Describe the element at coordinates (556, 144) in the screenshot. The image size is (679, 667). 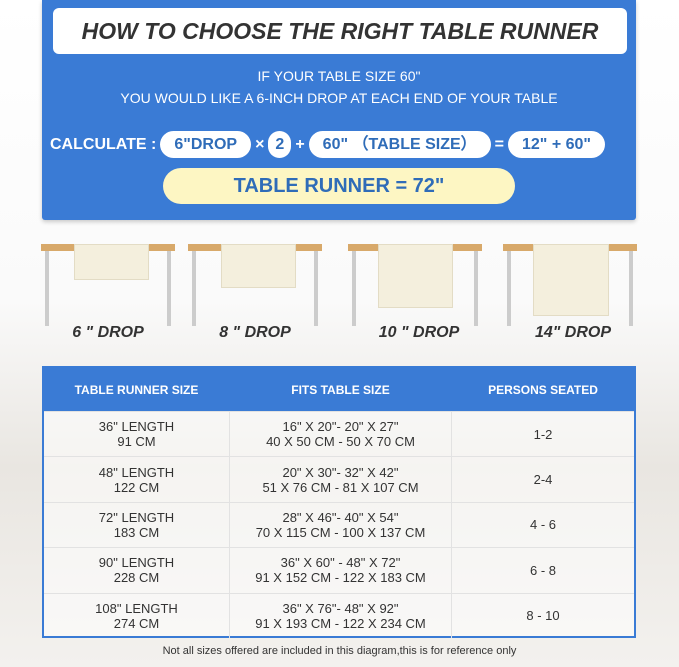
I see `sum-pill: 12" + 60"` at that location.